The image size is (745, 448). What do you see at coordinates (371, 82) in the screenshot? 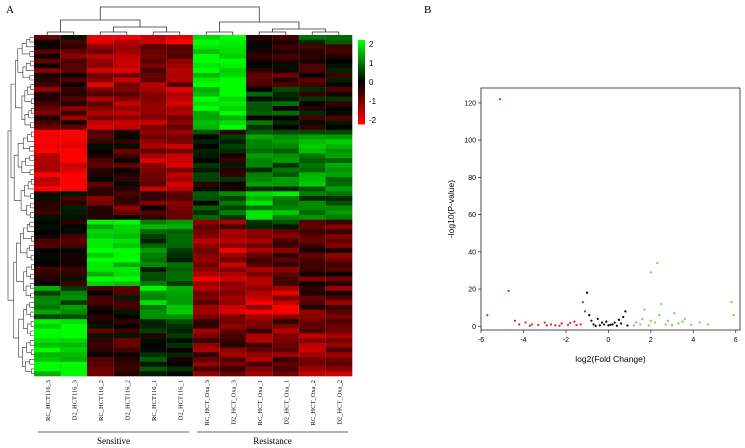
I see `legend-tick-label: 0` at bounding box center [371, 82].